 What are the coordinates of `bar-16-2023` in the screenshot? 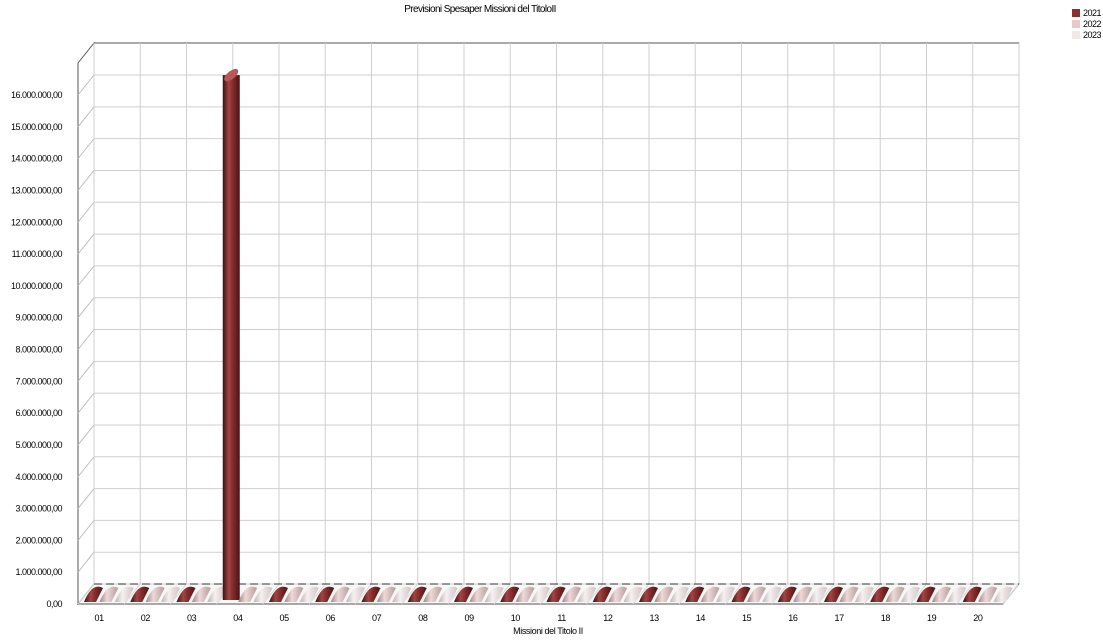 It's located at (818, 594).